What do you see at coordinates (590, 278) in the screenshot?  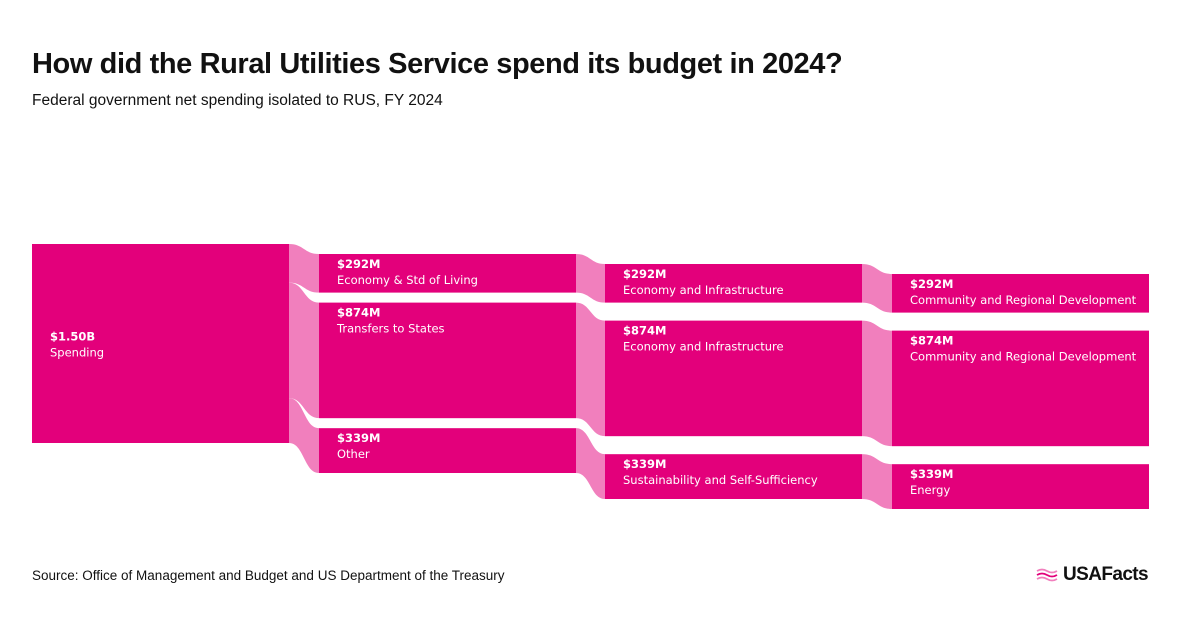 I see `sankey-link-c1_econ-c2_econ_a` at bounding box center [590, 278].